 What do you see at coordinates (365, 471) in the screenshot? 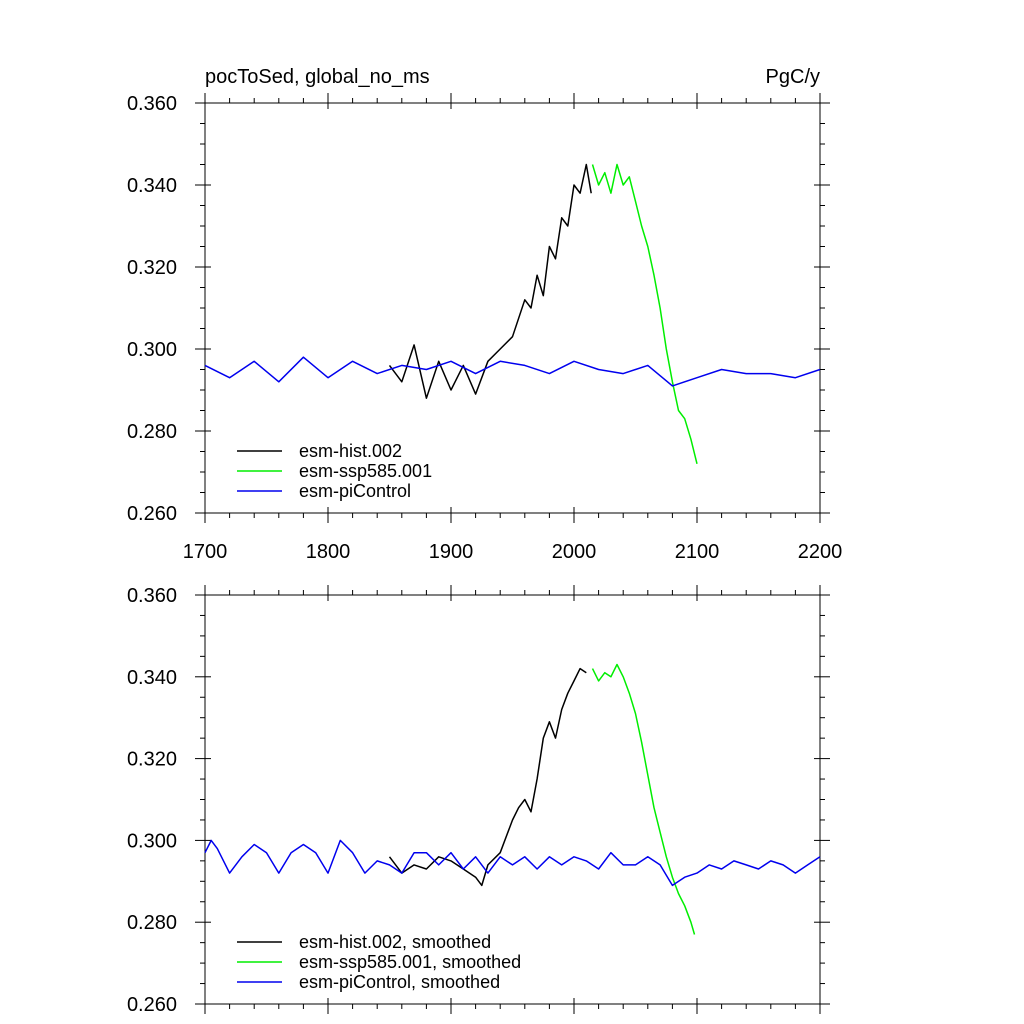
I see `legend-label: esm-ssp585.001` at bounding box center [365, 471].